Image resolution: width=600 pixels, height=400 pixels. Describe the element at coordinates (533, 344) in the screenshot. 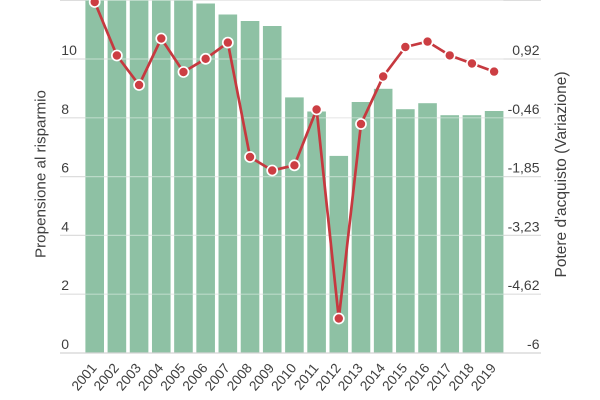

I see `svg-text: -6` at that location.